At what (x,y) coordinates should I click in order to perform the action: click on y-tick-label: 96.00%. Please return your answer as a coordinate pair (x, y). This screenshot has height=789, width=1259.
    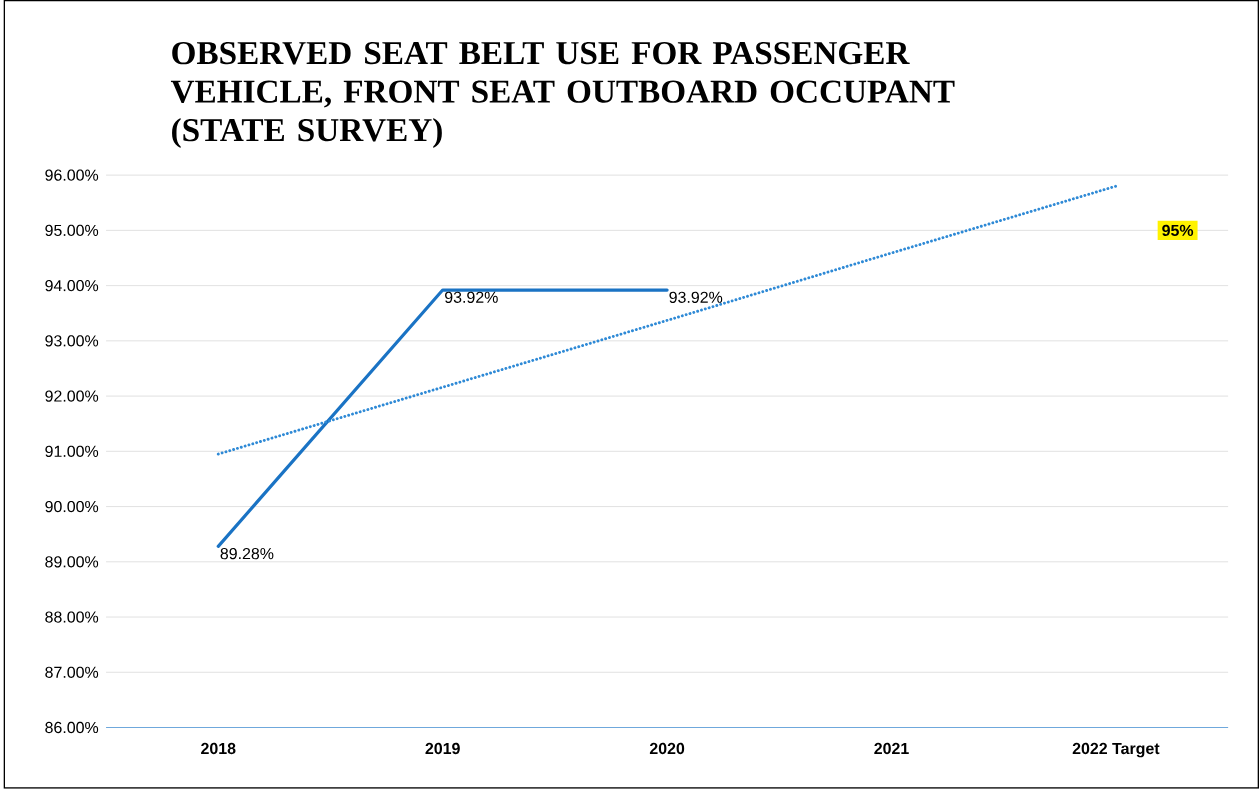
    Looking at the image, I should click on (72, 175).